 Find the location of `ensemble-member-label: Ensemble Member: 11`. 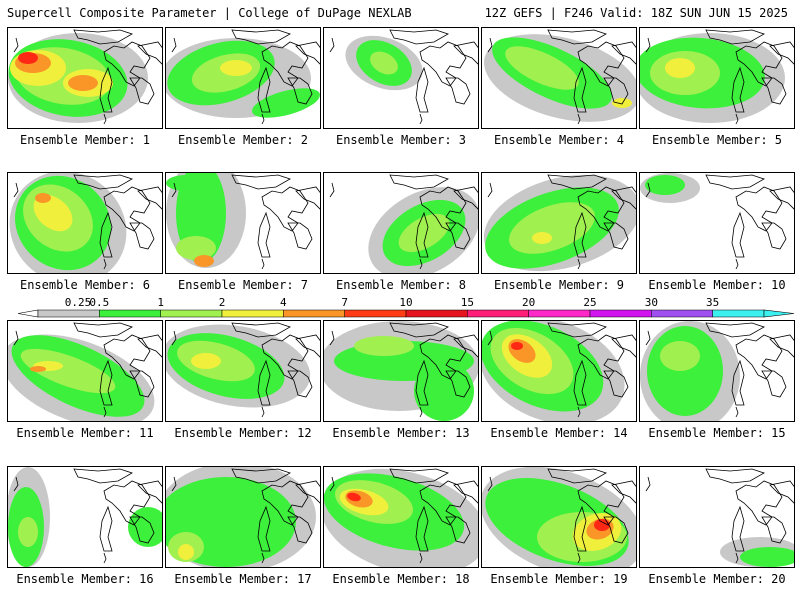

ensemble-member-label: Ensemble Member: 11 is located at coordinates (85, 433).